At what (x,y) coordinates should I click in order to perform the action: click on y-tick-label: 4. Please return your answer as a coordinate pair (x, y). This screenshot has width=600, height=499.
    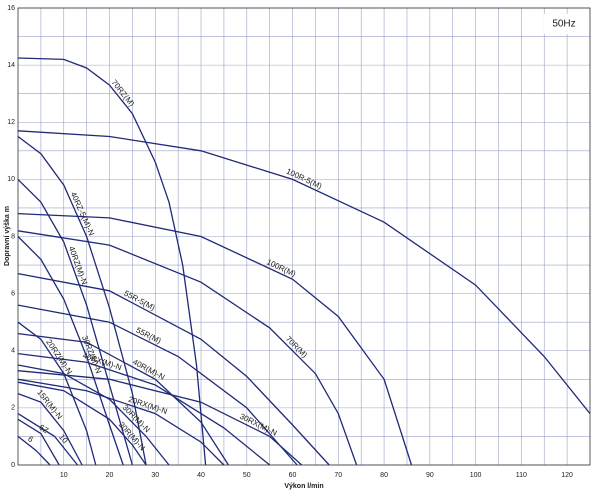
    Looking at the image, I should click on (13, 351).